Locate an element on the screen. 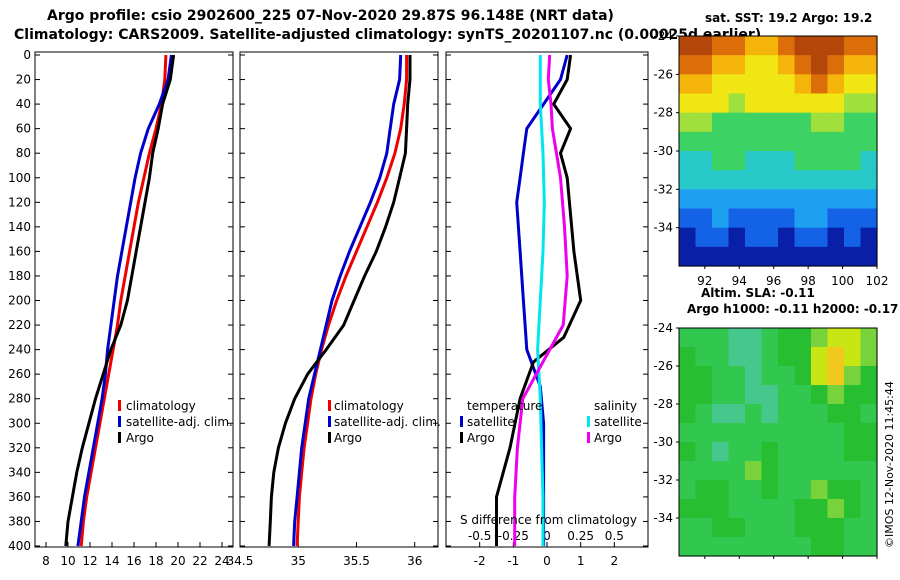 This screenshot has width=900, height=580. series-line-argo is located at coordinates (120, 300).